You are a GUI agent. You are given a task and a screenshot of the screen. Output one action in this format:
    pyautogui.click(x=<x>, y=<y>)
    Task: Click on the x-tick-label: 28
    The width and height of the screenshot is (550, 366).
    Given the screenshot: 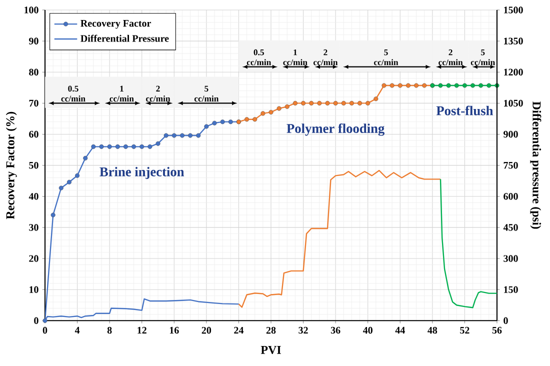 What is the action you would take?
    pyautogui.click(x=271, y=330)
    